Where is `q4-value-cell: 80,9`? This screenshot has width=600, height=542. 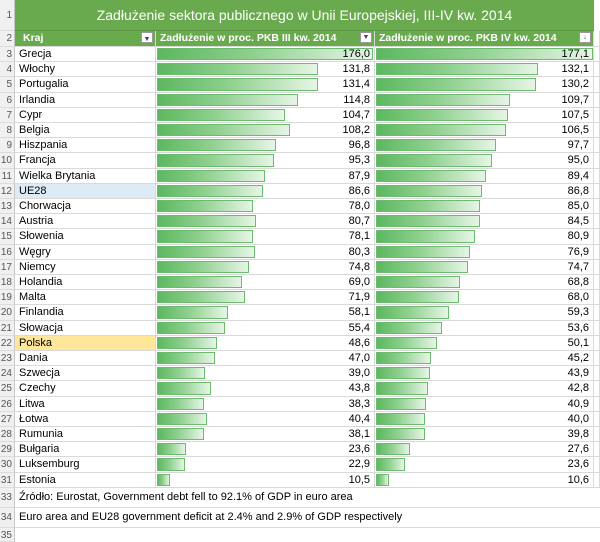 q4-value-cell: 80,9 is located at coordinates (484, 237).